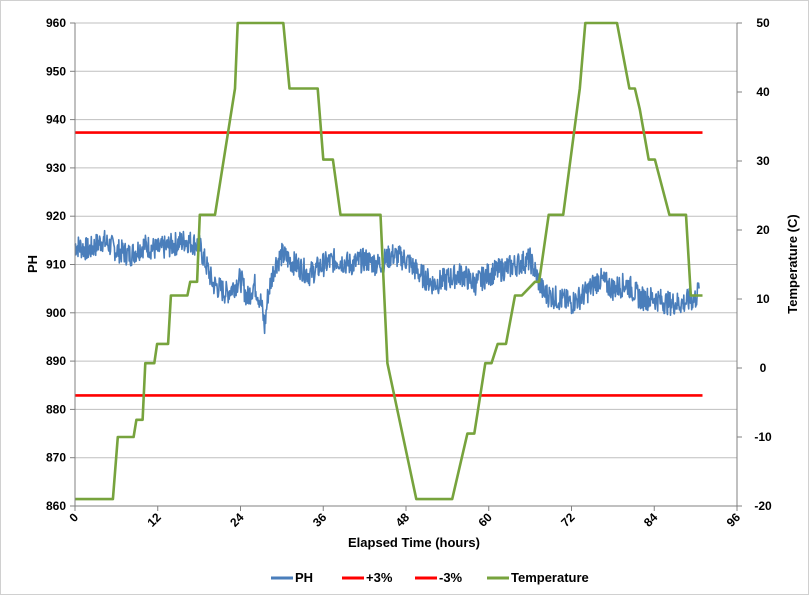 Image resolution: width=809 pixels, height=599 pixels. Describe the element at coordinates (763, 230) in the screenshot. I see `y2-tick-label: 20` at that location.